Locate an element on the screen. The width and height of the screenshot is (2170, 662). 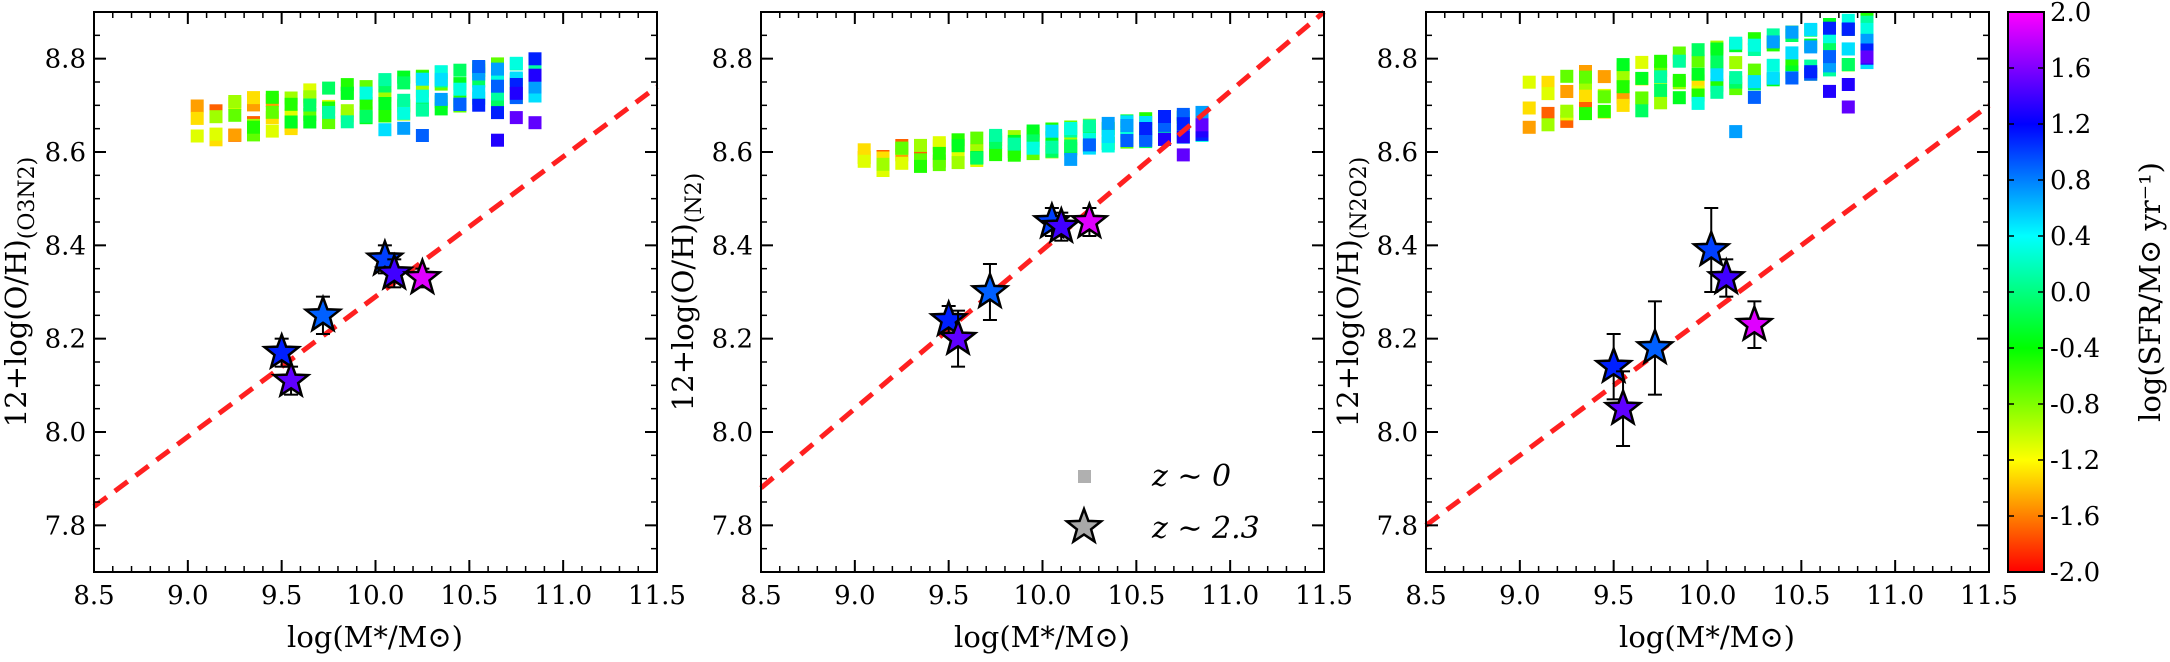
z23-stars-middle is located at coordinates (1019, 284).